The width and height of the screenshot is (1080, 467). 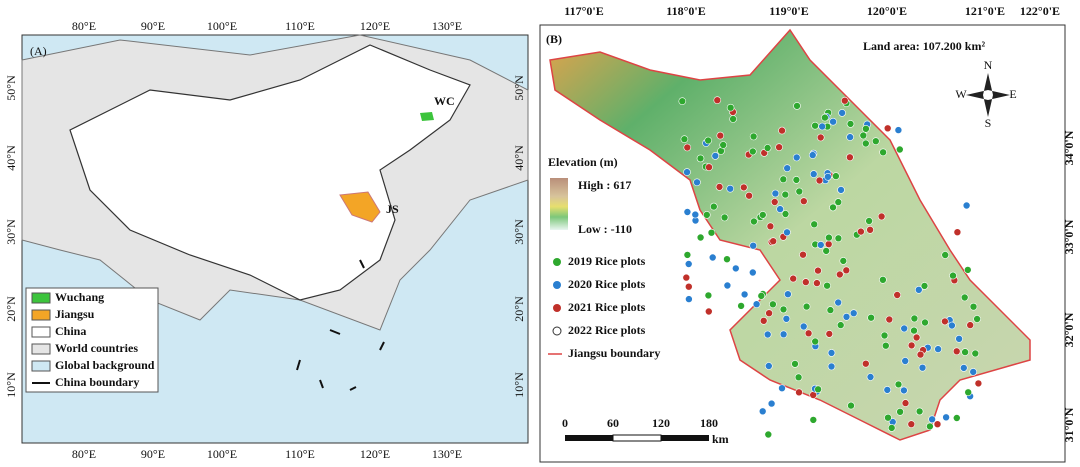 What do you see at coordinates (1069, 236) in the screenshot?
I see `label: 33°0'N` at bounding box center [1069, 236].